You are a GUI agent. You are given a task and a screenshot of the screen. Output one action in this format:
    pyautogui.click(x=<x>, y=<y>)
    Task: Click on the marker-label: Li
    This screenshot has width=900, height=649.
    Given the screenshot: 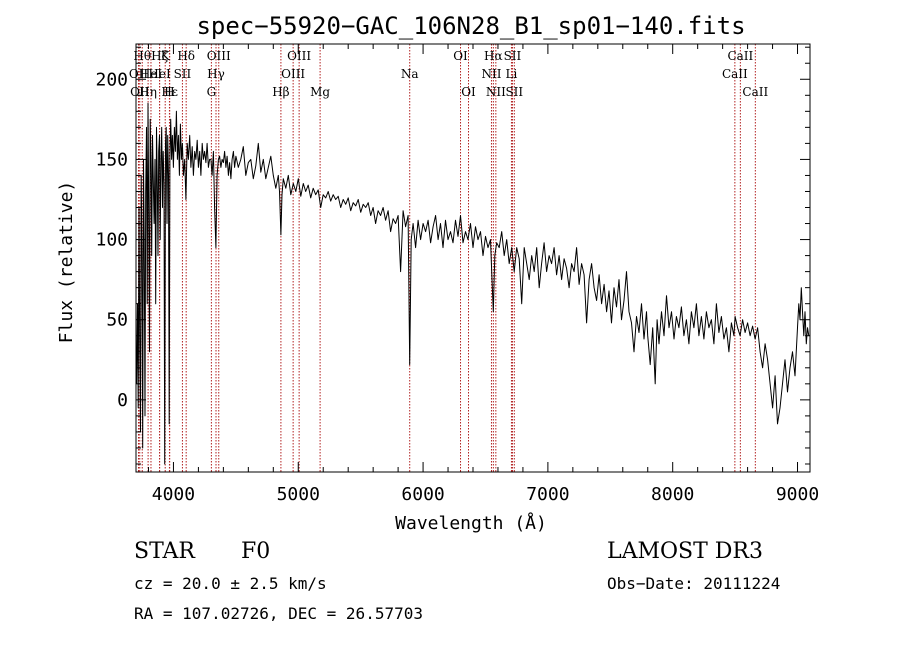 What is the action you would take?
    pyautogui.click(x=512, y=74)
    